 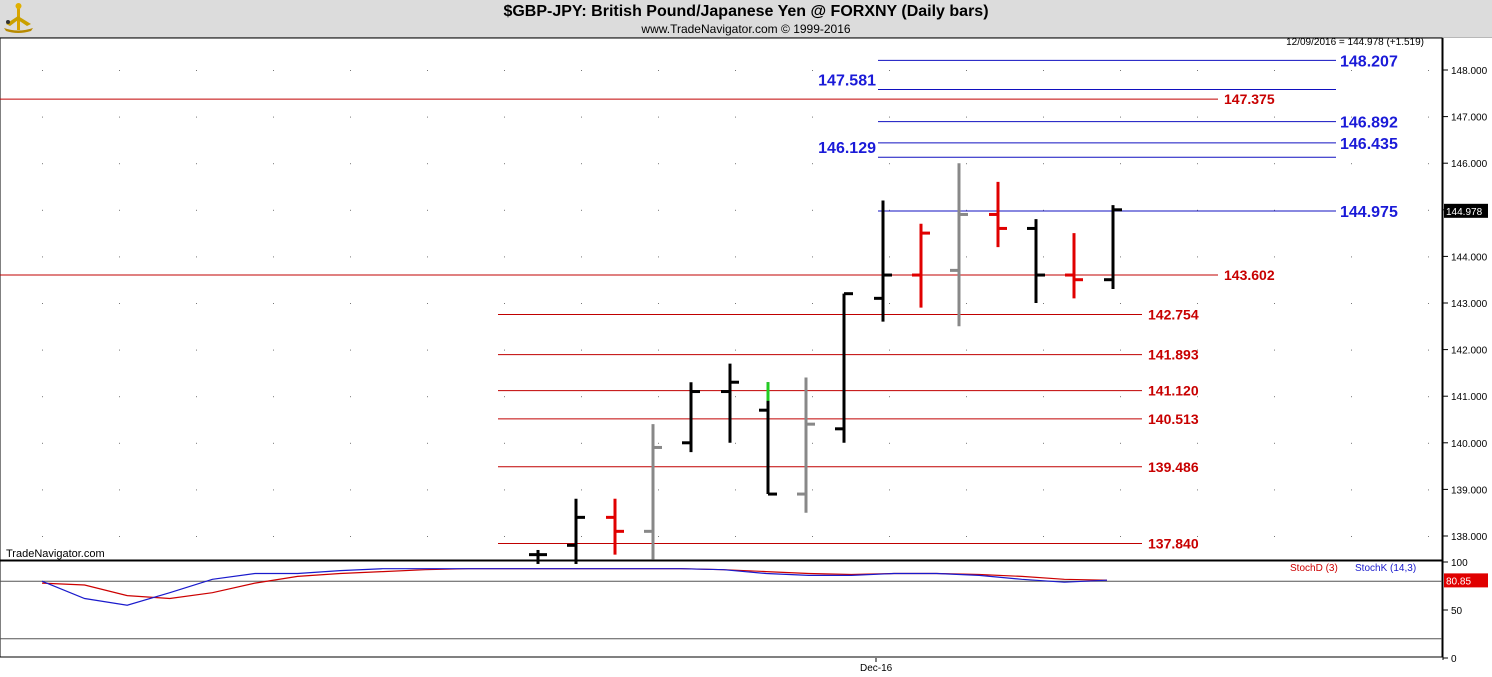 I want to click on level-label: 143.602, so click(x=1249, y=275).